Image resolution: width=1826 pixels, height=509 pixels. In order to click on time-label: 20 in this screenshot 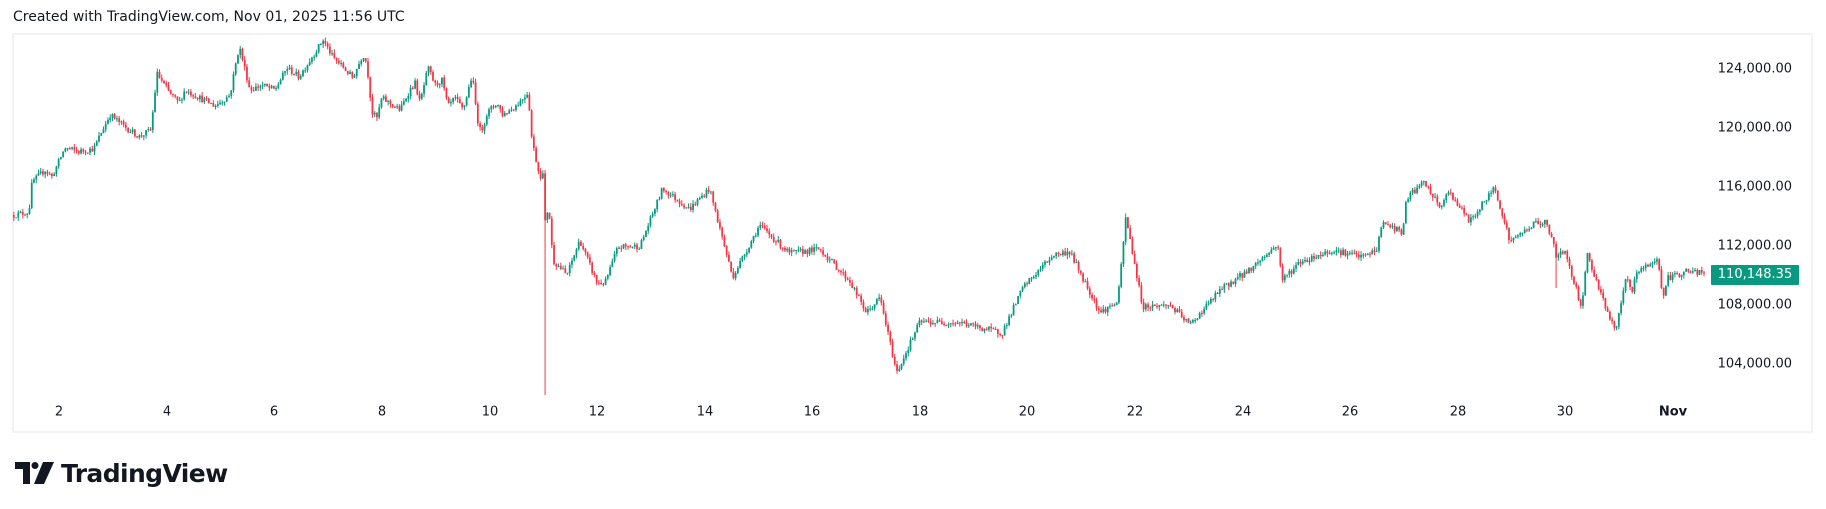, I will do `click(1027, 412)`.